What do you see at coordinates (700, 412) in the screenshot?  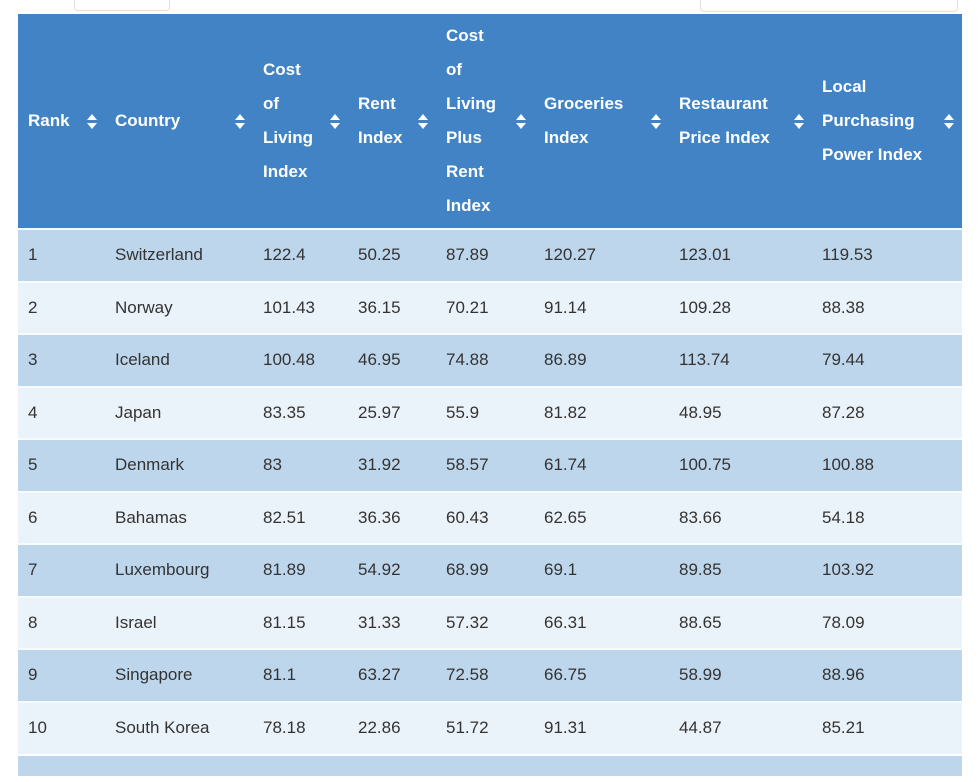 I see `cell-restaurant-price-index: 48.95` at bounding box center [700, 412].